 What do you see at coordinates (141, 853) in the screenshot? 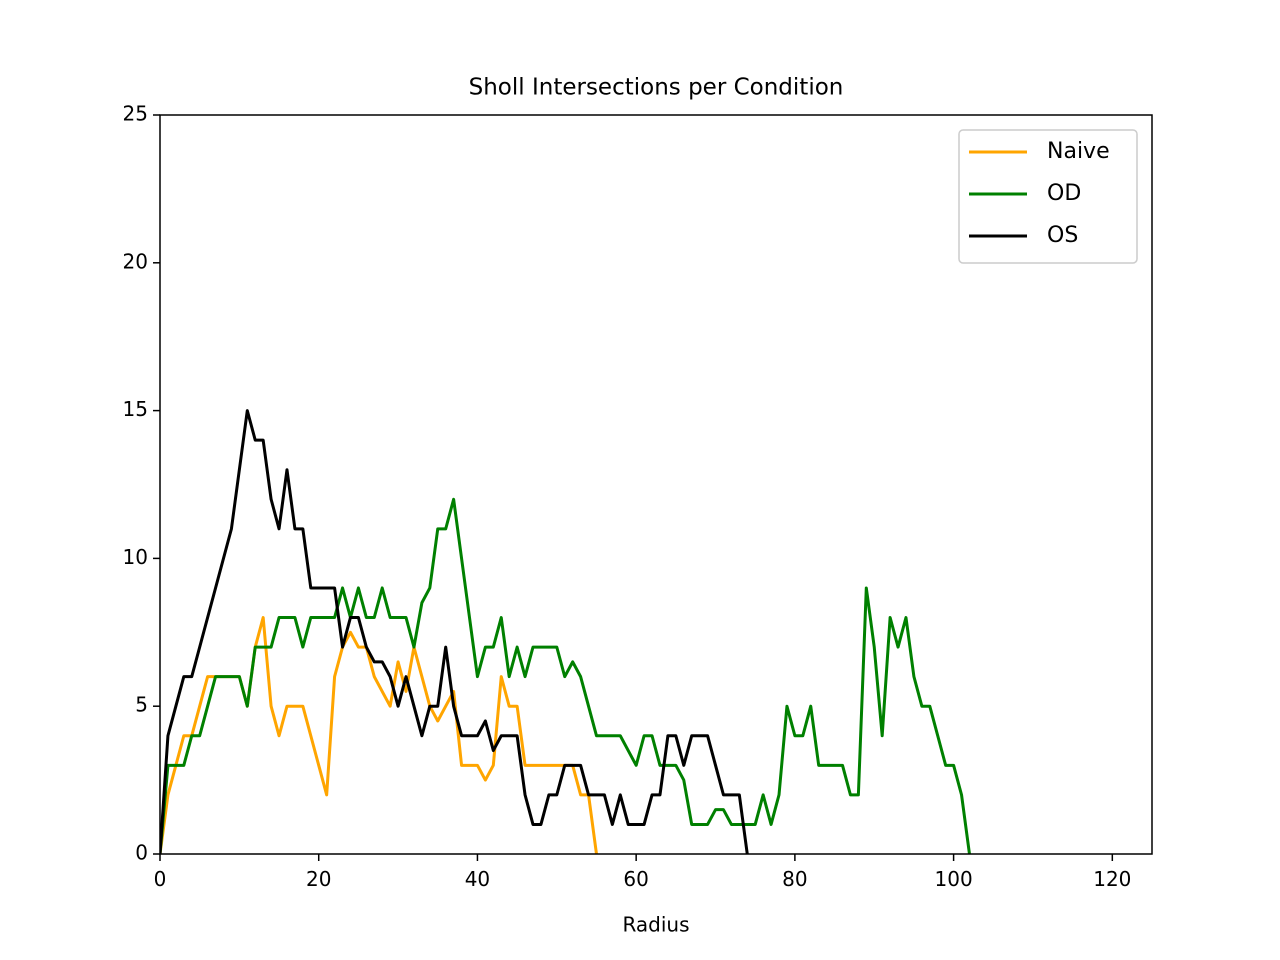
I see `y-tick-label: 0` at bounding box center [141, 853].